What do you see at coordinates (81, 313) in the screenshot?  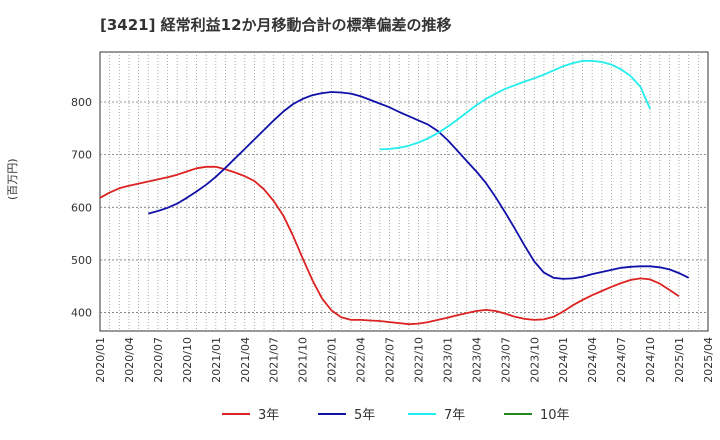 I see `y-tick-label: 400` at bounding box center [81, 313].